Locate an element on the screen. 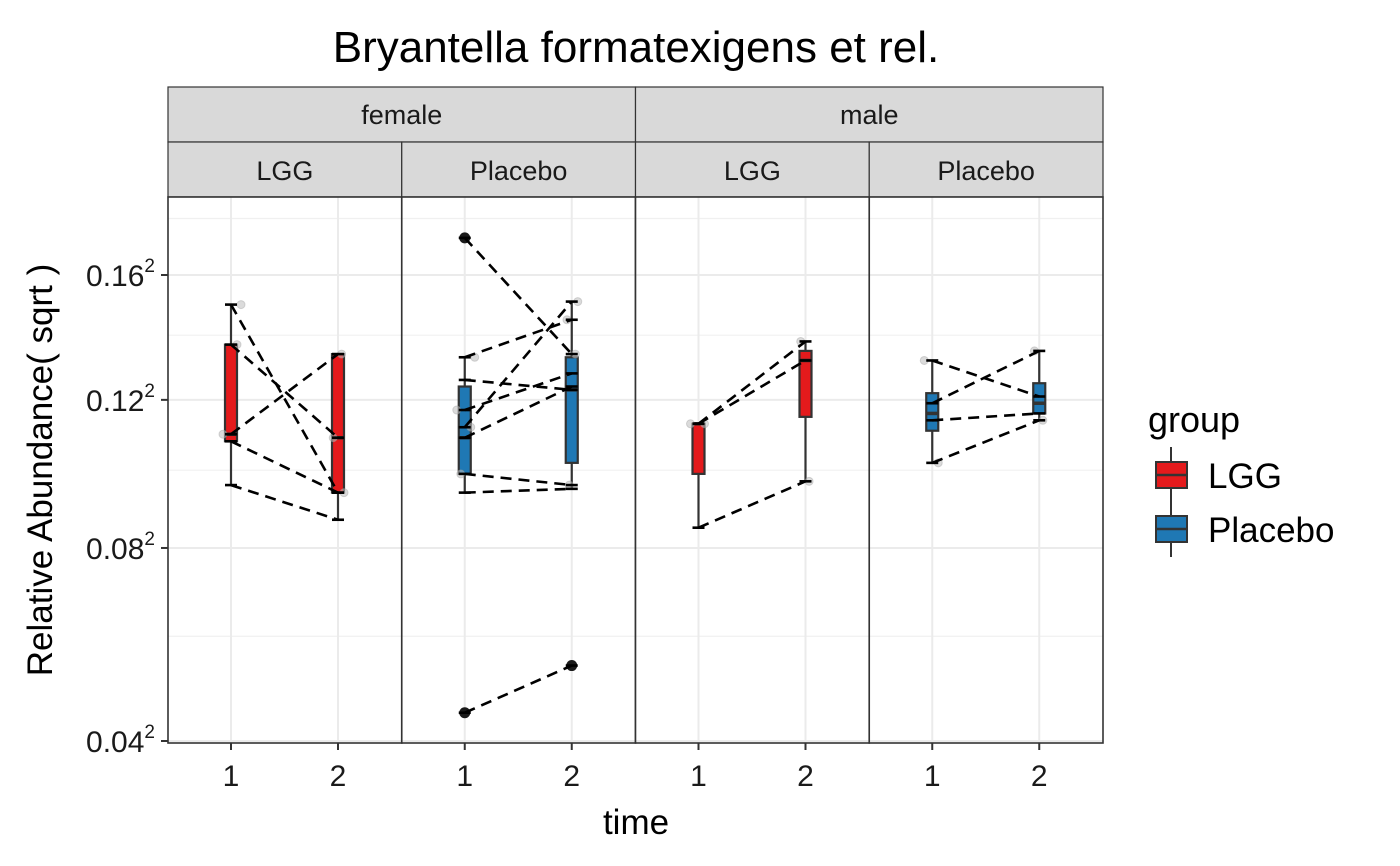 The image size is (1400, 866). legend-item-lgg: LGG is located at coordinates (1218, 475).